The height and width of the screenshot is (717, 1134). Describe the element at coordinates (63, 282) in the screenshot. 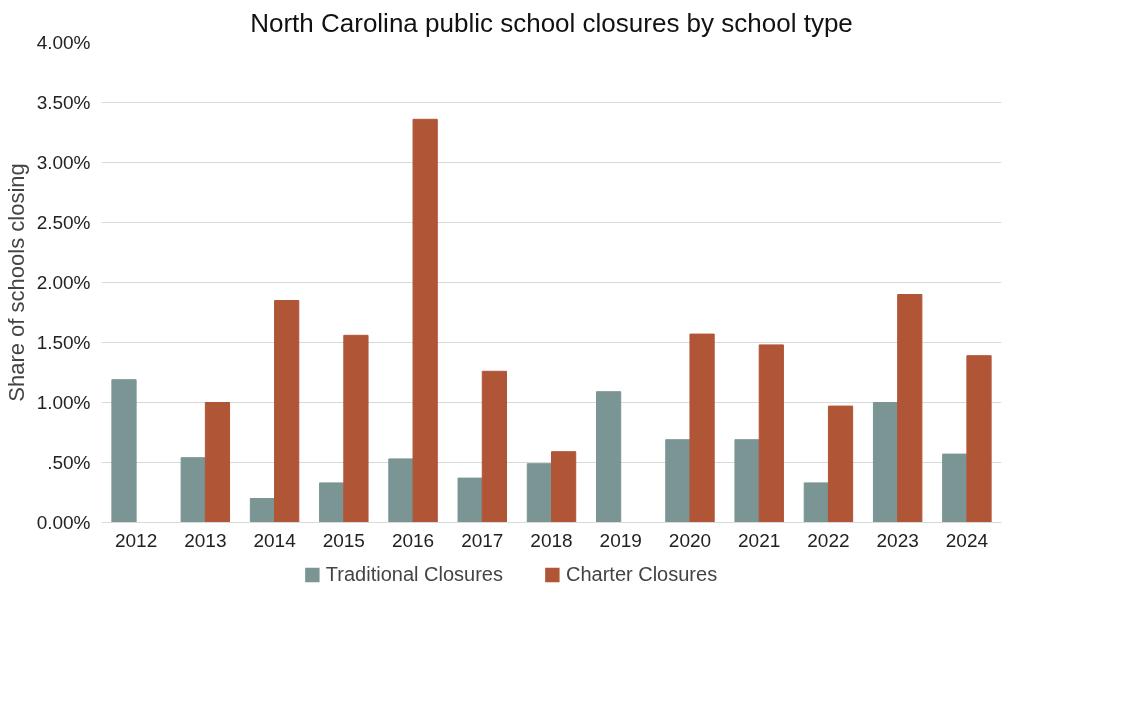

I see `y-tick-label: 2.00%` at that location.